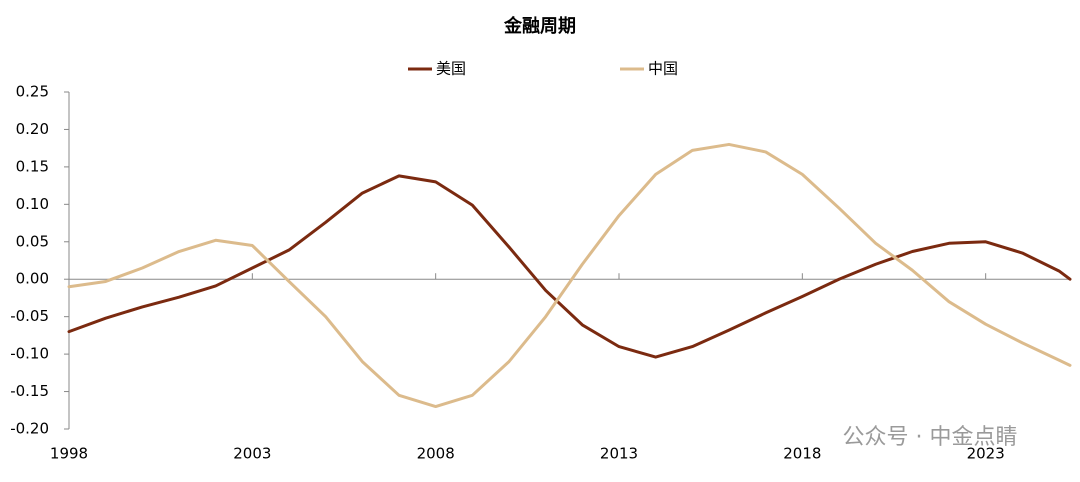 This screenshot has width=1080, height=482. What do you see at coordinates (32, 279) in the screenshot?
I see `y-tick-label: 0.00` at bounding box center [32, 279].